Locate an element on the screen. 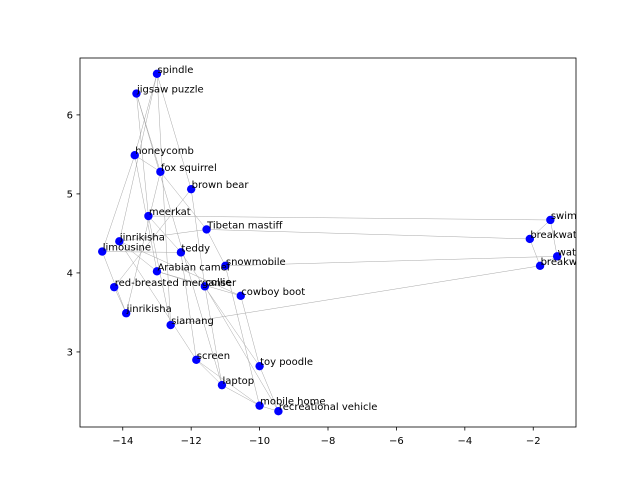 The height and width of the screenshot is (480, 640). point-label: cowboy boot is located at coordinates (273, 292).